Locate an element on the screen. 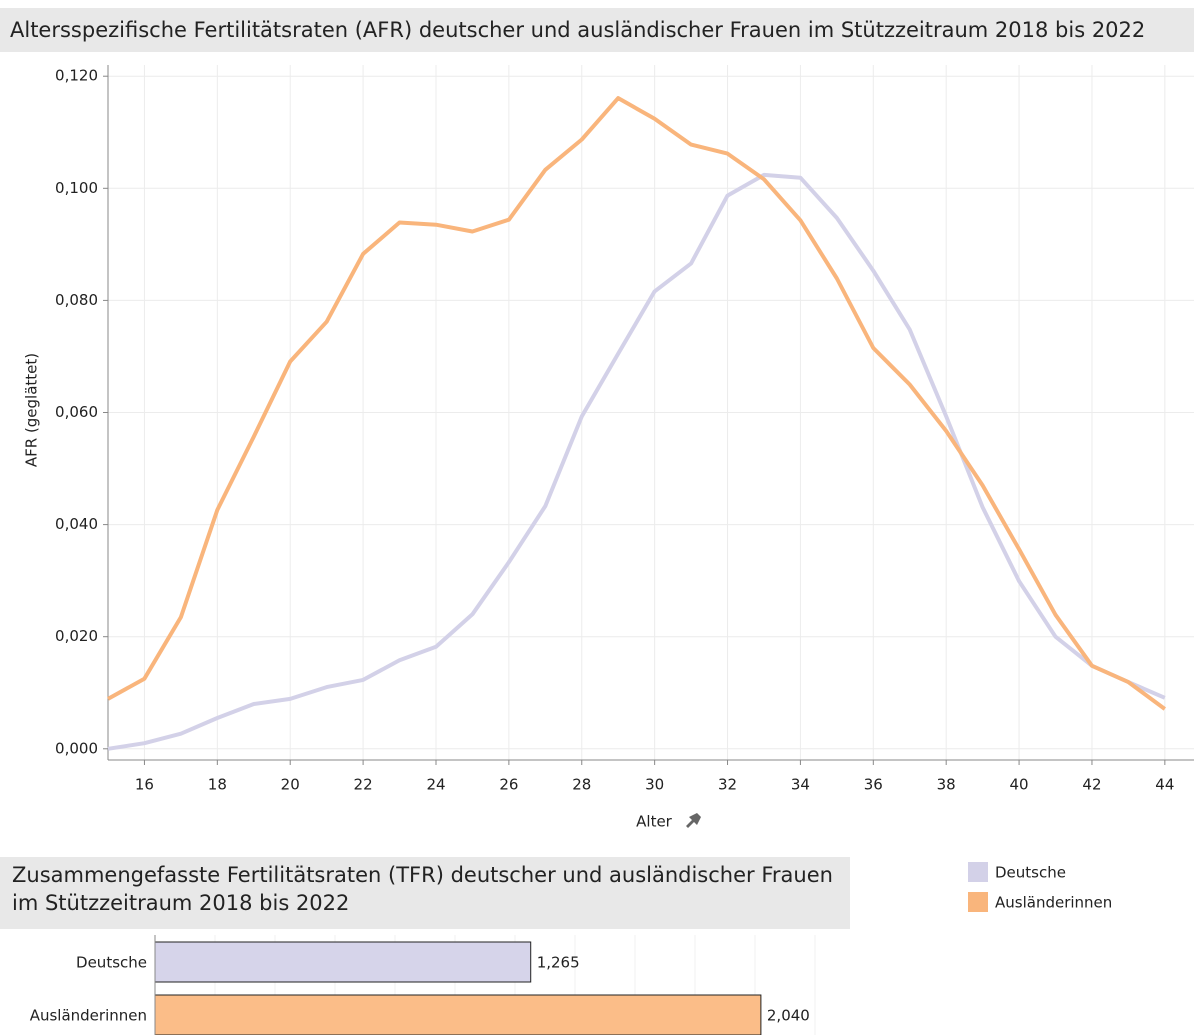  y-tick-label: 0,020 is located at coordinates (76, 636).